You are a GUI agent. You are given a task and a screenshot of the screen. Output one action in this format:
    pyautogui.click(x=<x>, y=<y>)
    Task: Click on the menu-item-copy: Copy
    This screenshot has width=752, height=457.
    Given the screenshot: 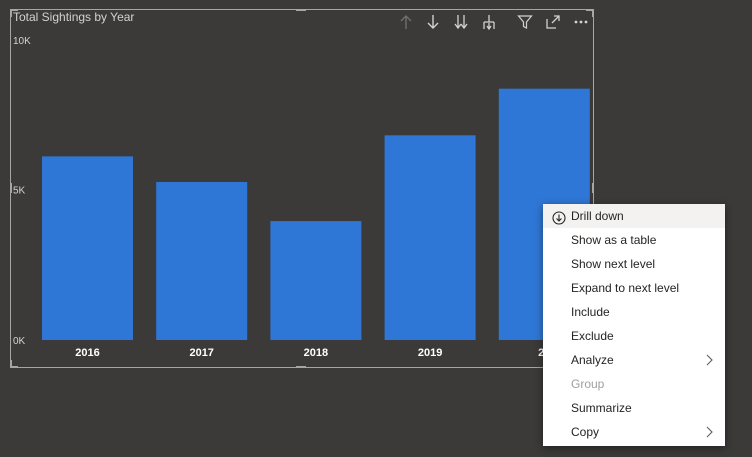 What is the action you would take?
    pyautogui.click(x=634, y=432)
    